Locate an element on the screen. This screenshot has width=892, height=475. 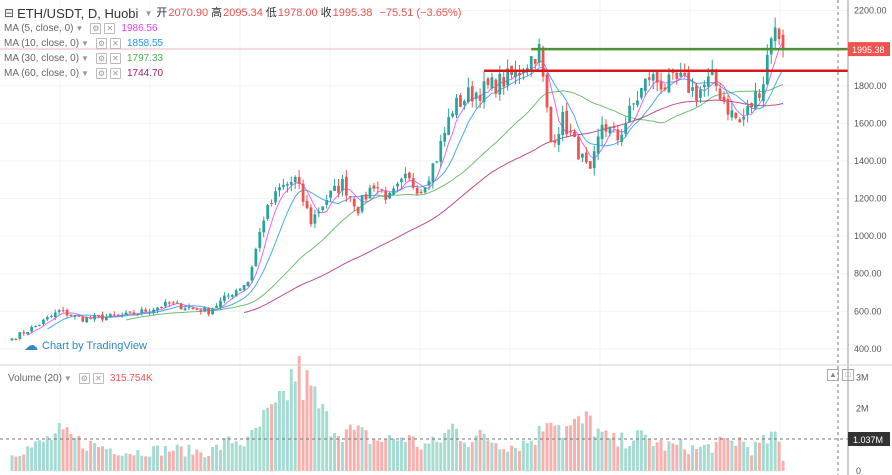
y-tick-label: 1400.00 is located at coordinates (870, 161).